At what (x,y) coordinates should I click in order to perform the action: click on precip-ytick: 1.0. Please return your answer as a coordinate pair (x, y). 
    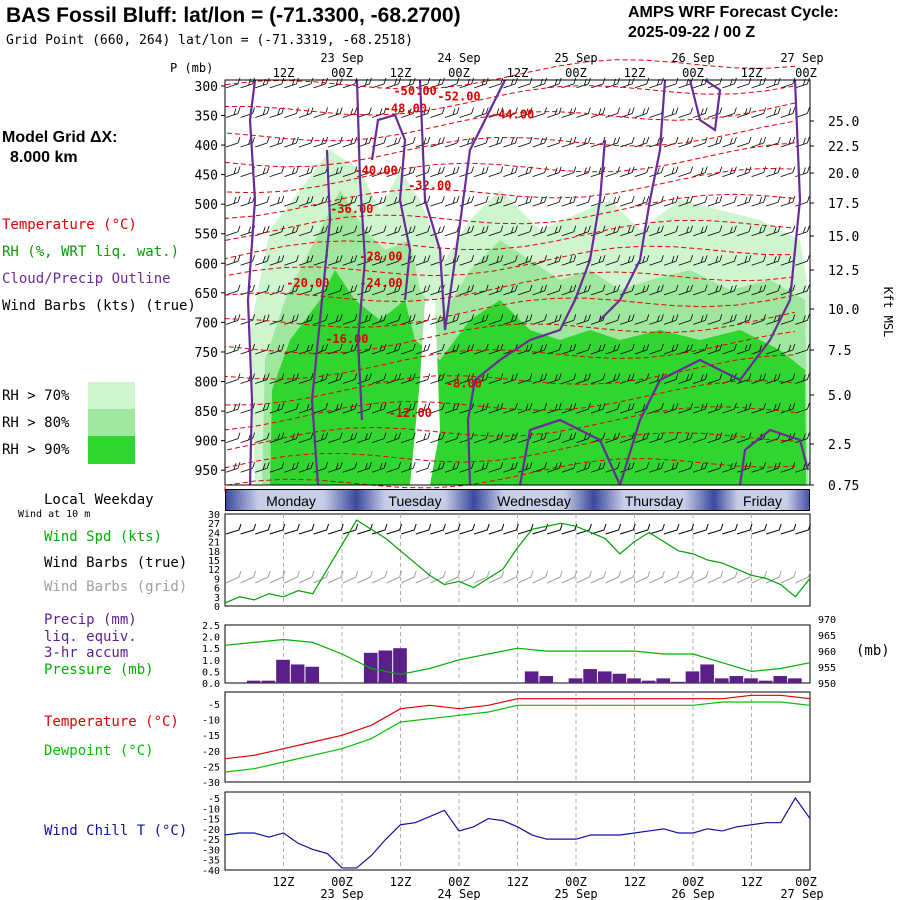
    Looking at the image, I should click on (211, 661).